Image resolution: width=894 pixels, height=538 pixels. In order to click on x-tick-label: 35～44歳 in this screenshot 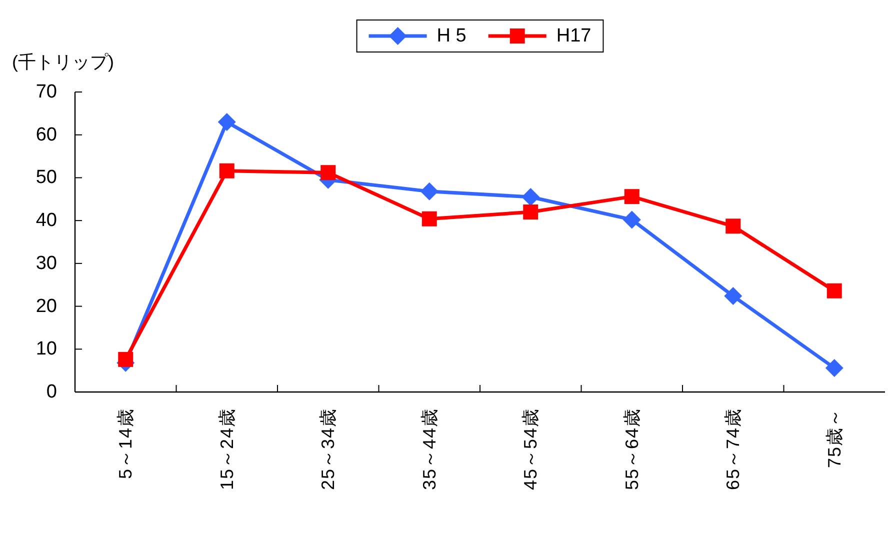, I will do `click(429, 449)`.